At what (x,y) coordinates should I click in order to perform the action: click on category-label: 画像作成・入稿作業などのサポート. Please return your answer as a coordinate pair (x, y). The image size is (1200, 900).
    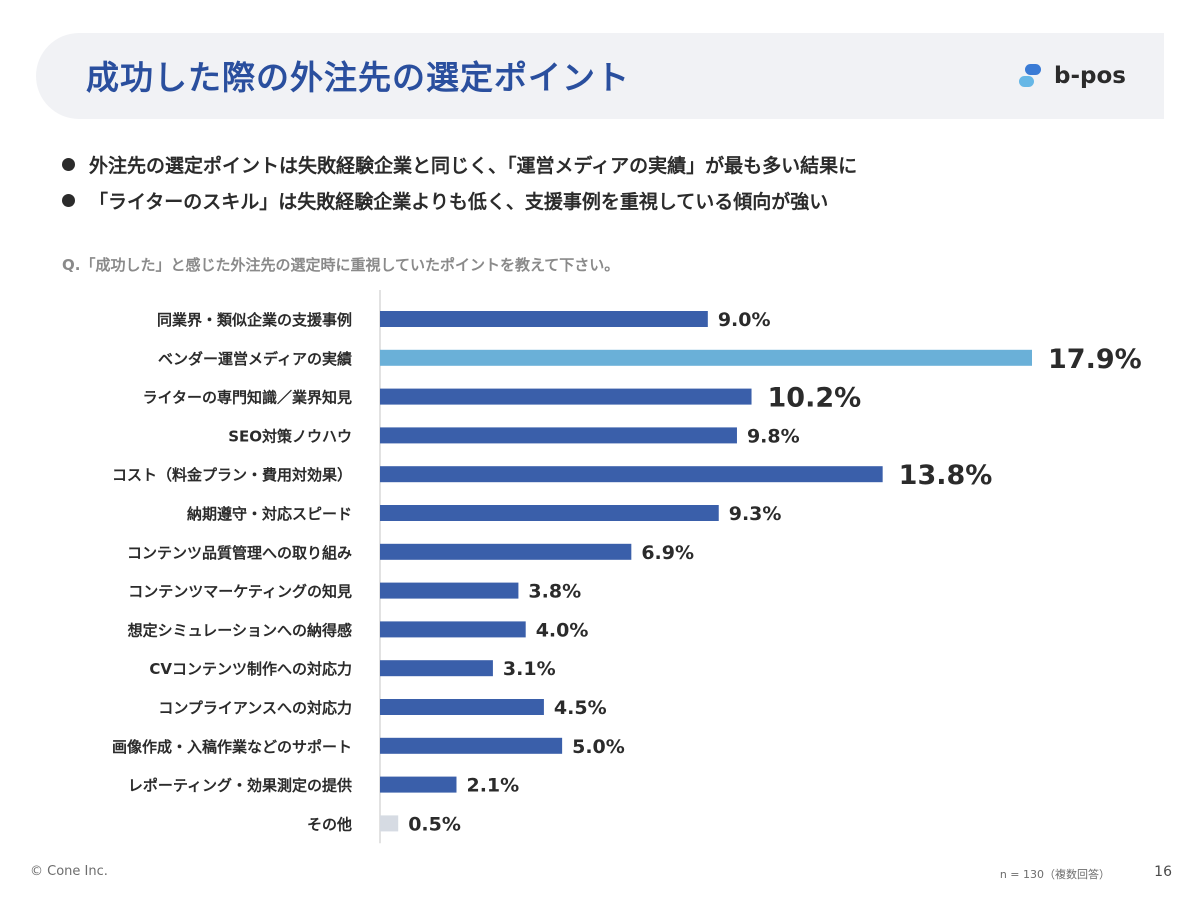
    Looking at the image, I should click on (232, 747).